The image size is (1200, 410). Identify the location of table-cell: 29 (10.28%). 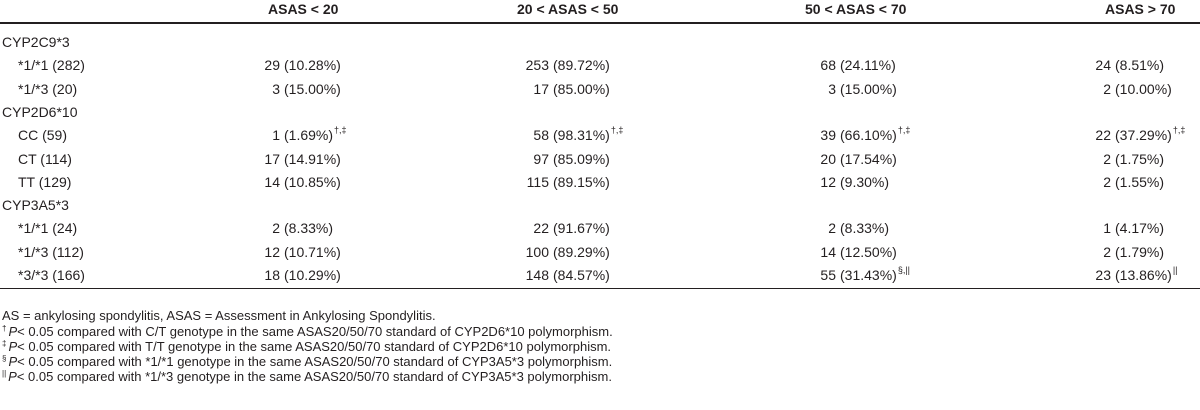
(295, 65).